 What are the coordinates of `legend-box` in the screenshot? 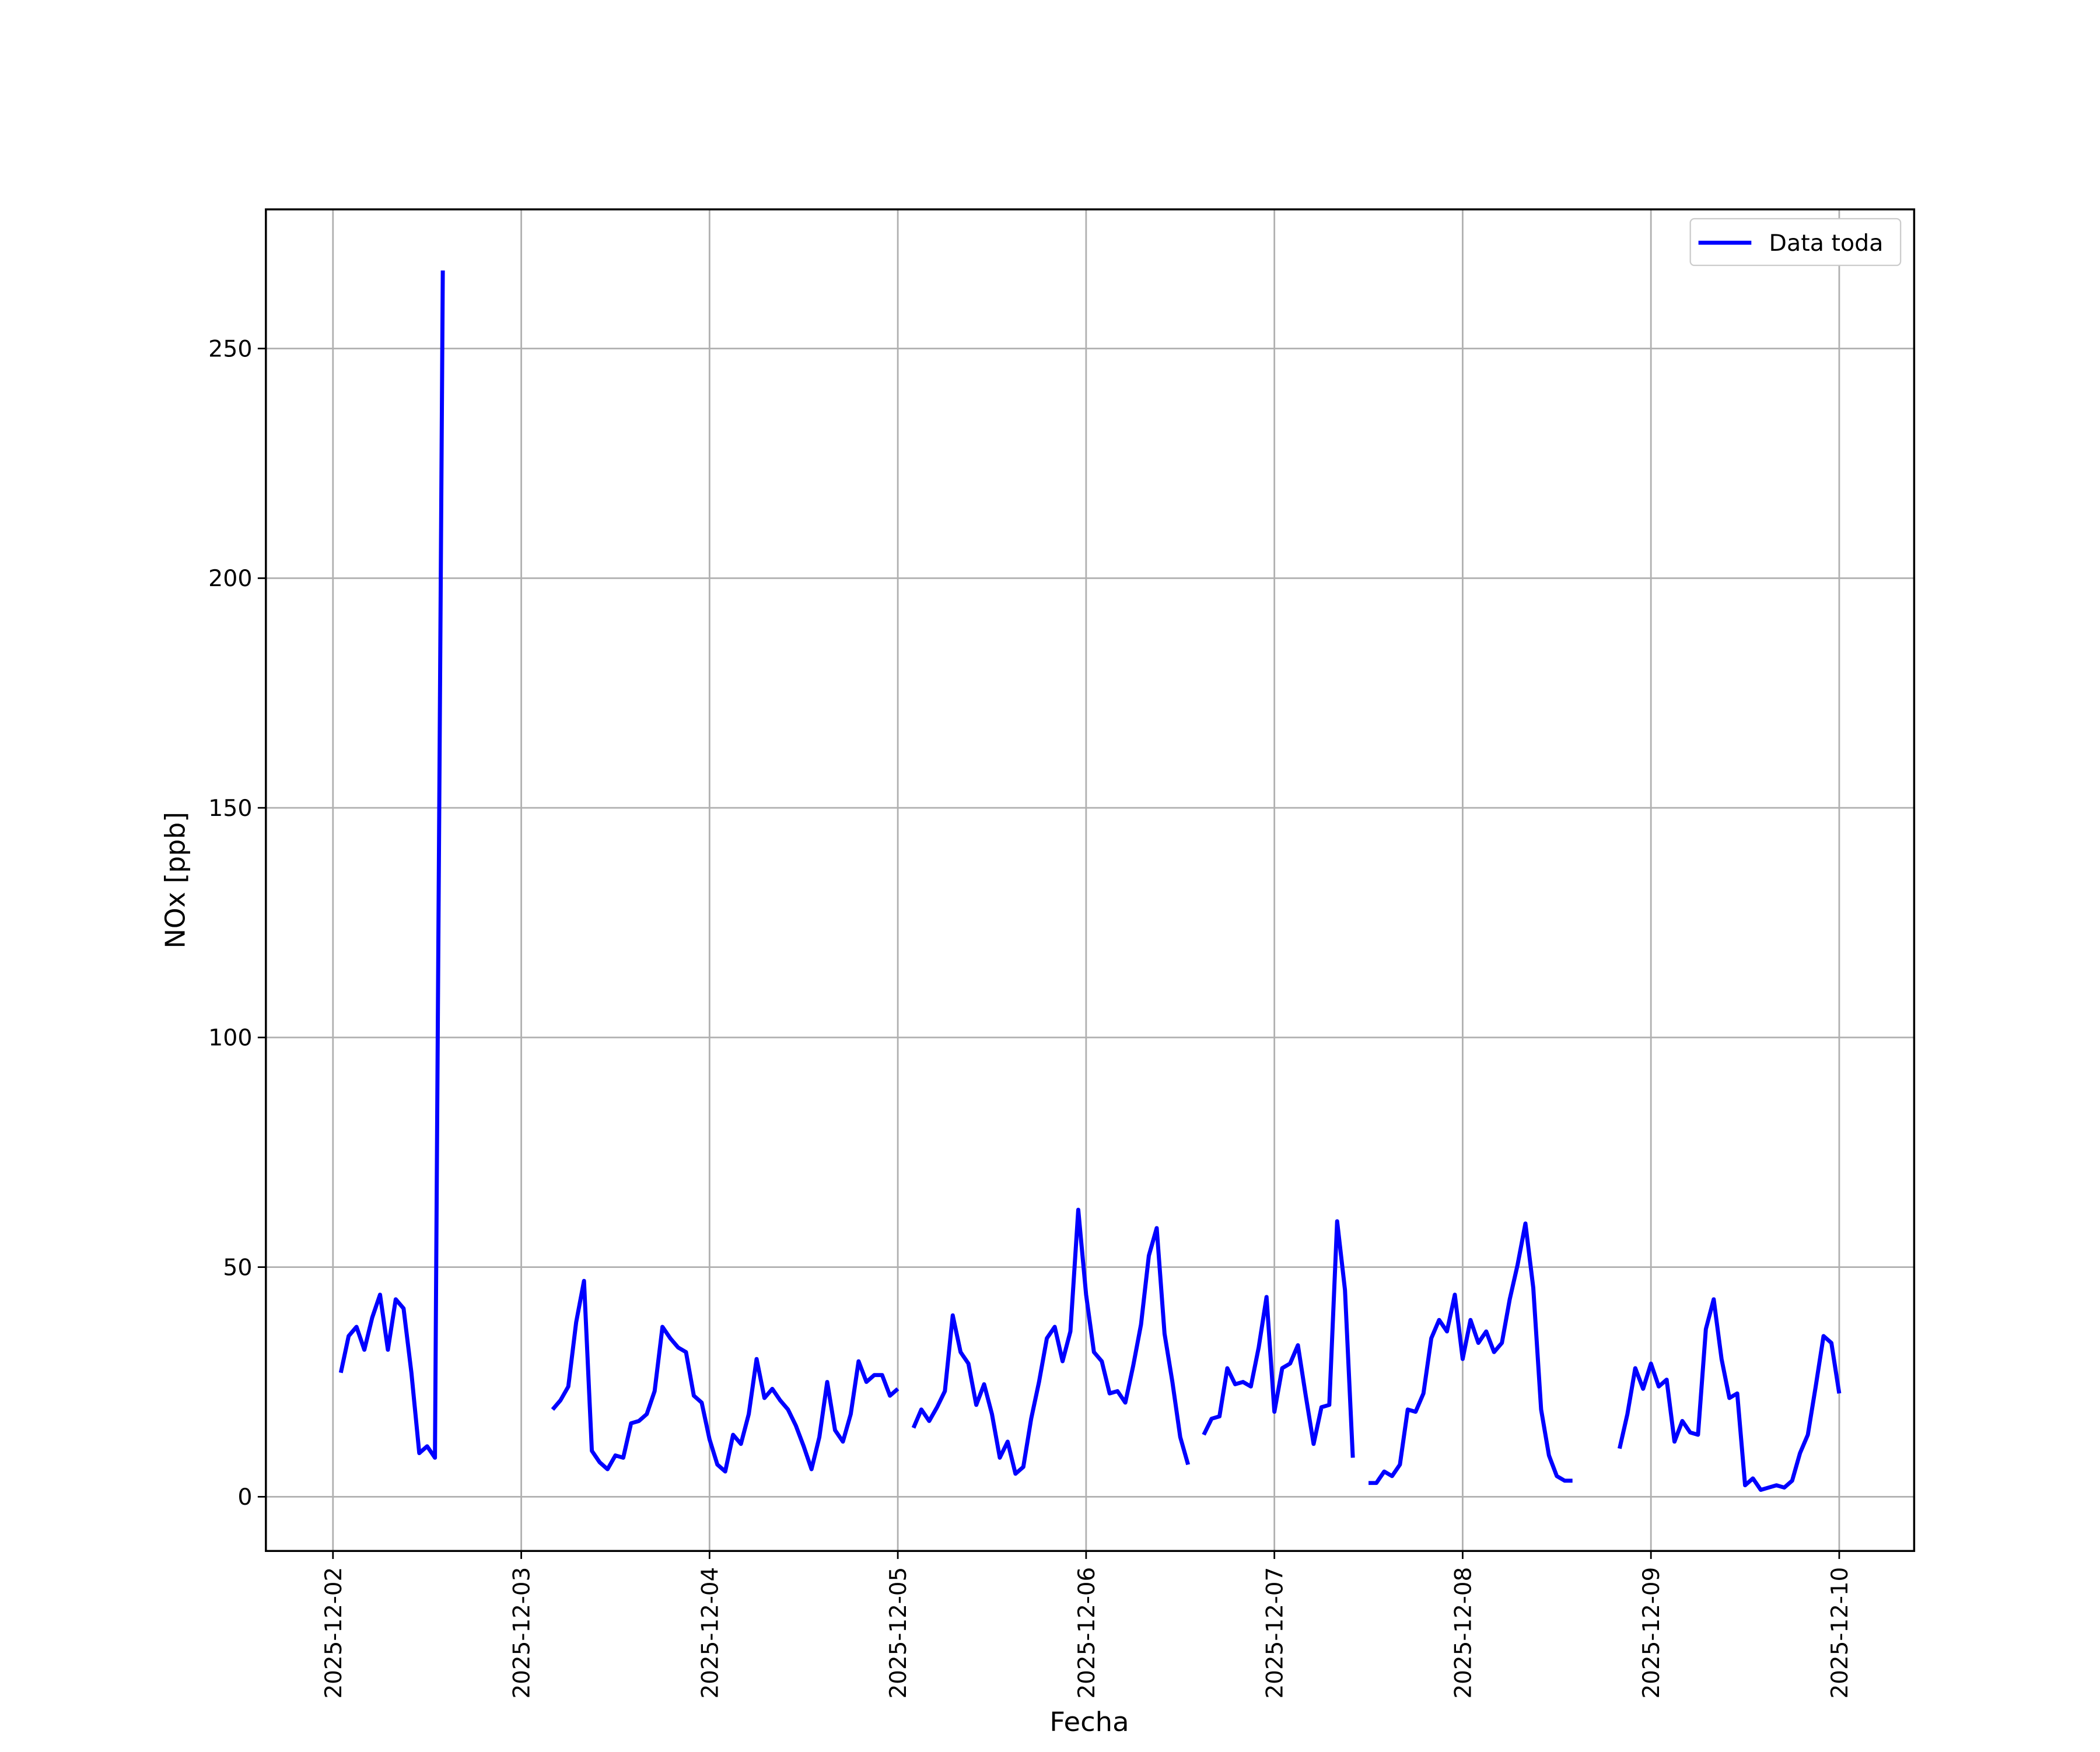 It's located at (1796, 242).